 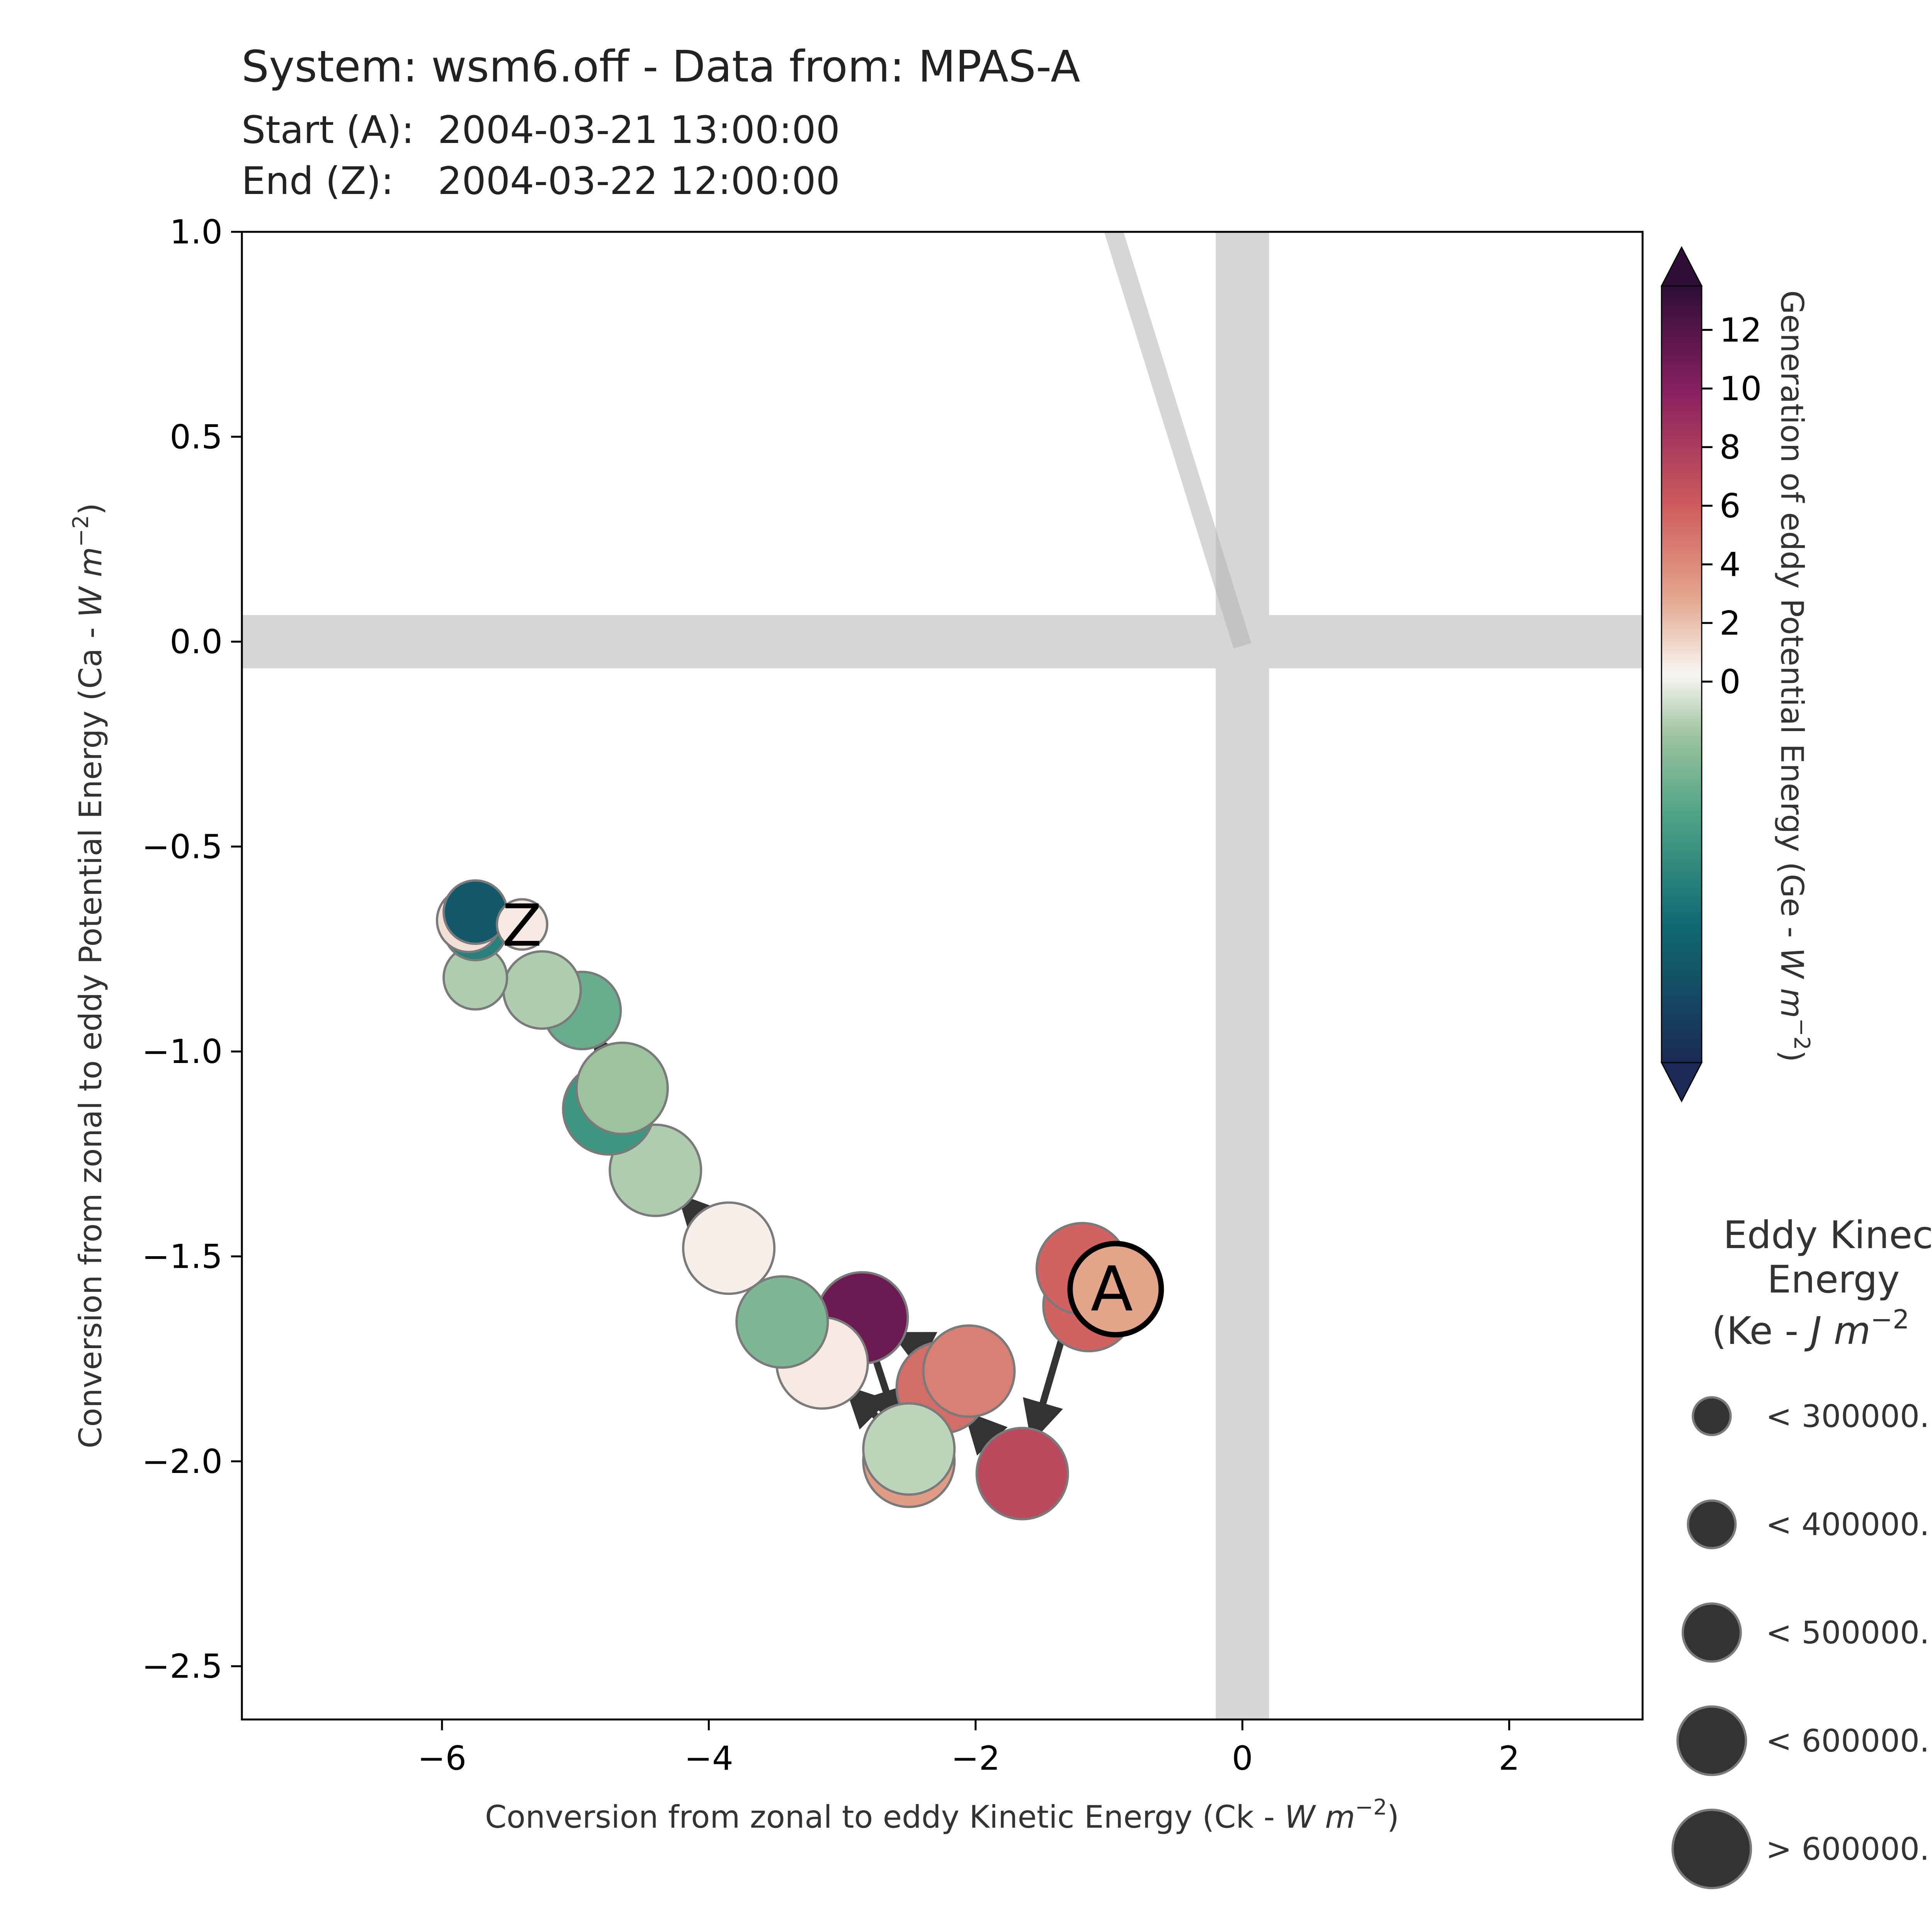 I want to click on y-tick-label: −1.5, so click(x=183, y=1257).